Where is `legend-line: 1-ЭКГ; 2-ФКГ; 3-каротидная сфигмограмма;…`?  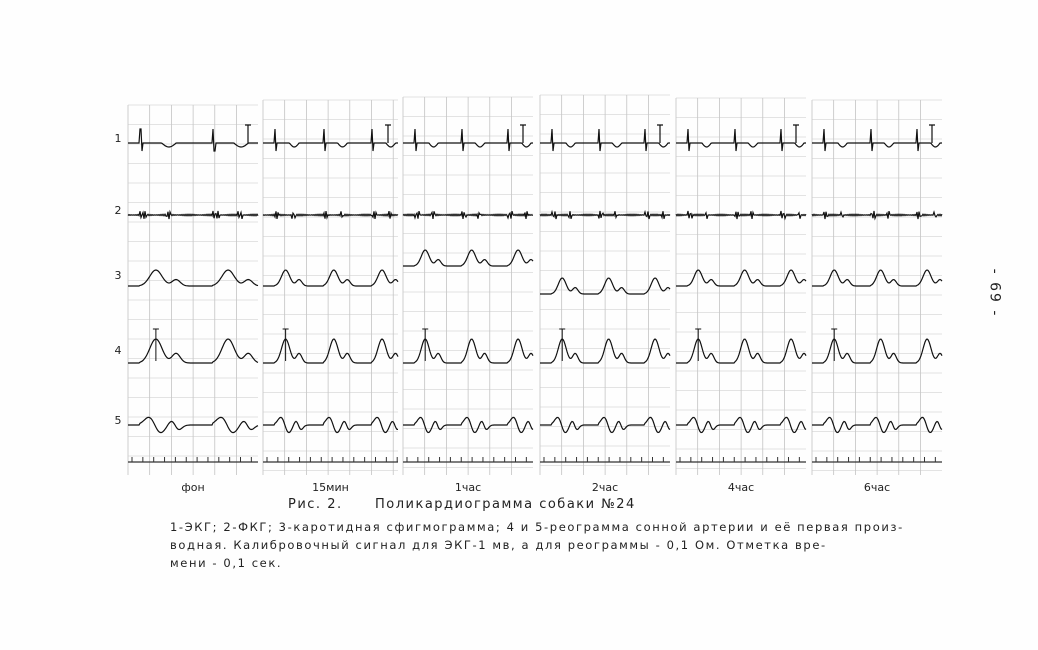
legend-line: 1-ЭКГ; 2-ФКГ; 3-каротидная сфигмограмма;… is located at coordinates (537, 527).